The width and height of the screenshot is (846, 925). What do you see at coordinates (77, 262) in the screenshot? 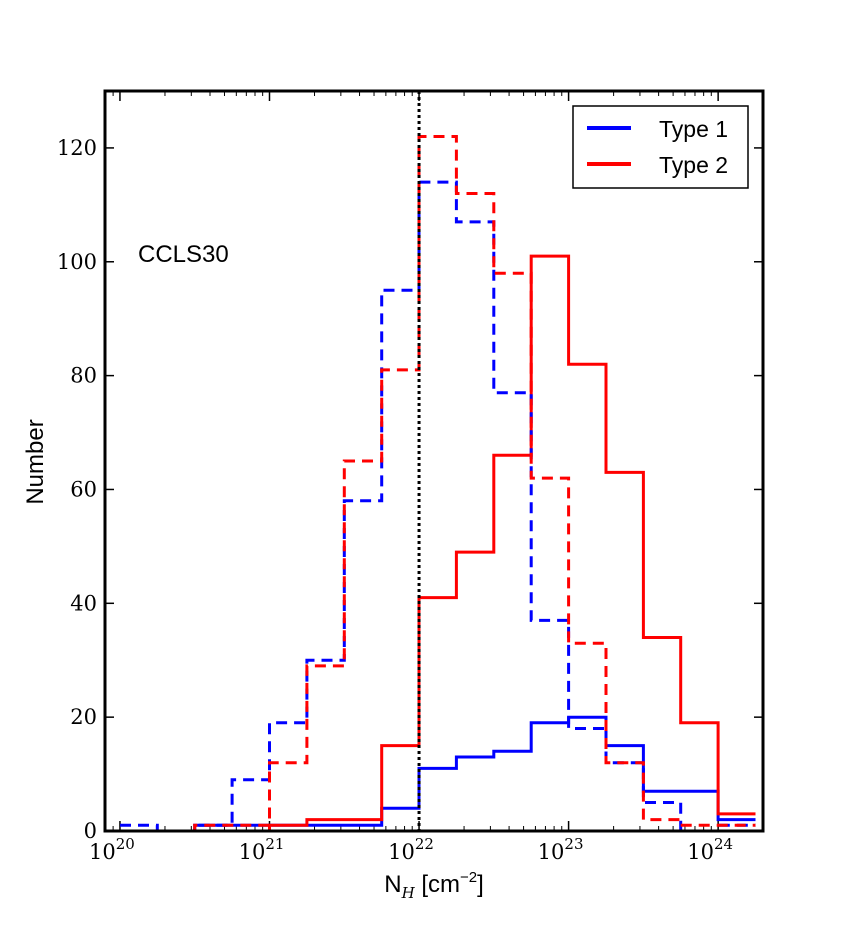
I see `y-tick-label: 100` at bounding box center [77, 262].